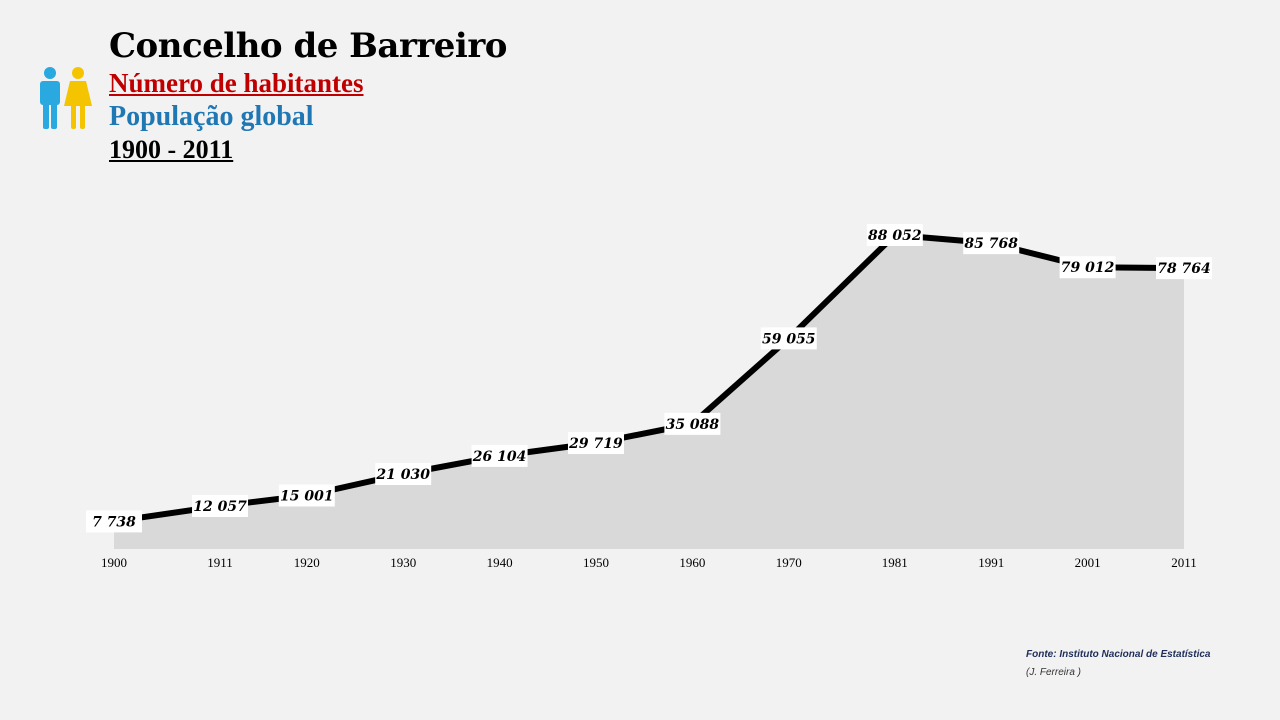 This screenshot has width=1280, height=720. I want to click on data-label: 85 768, so click(991, 244).